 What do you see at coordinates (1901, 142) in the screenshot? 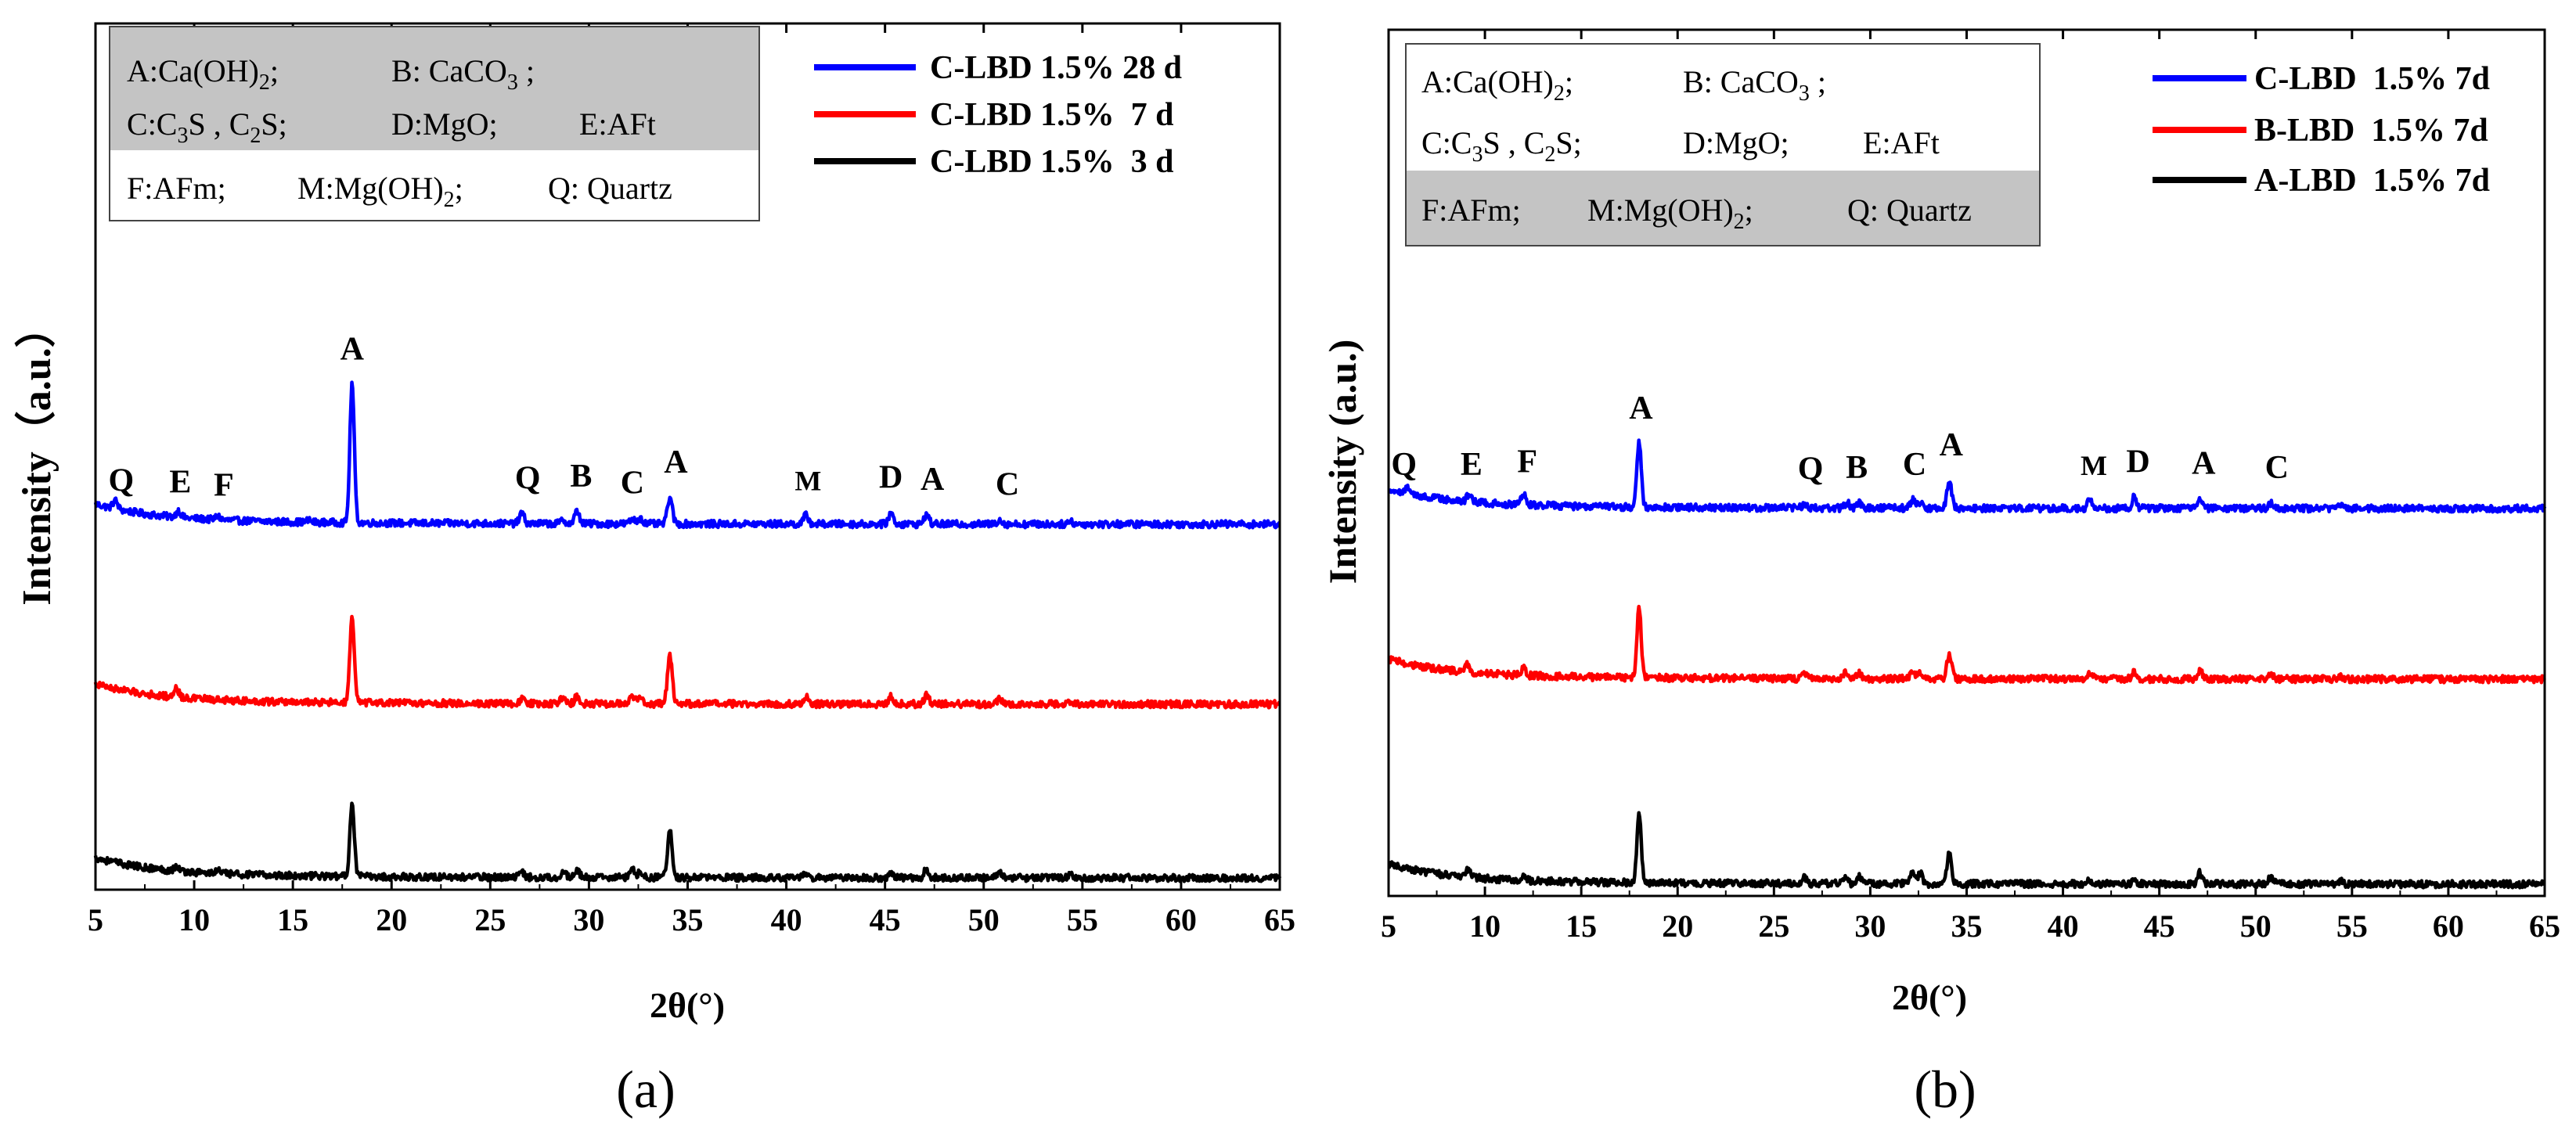
I see `panel-b-key-e: E:AFt` at bounding box center [1901, 142].